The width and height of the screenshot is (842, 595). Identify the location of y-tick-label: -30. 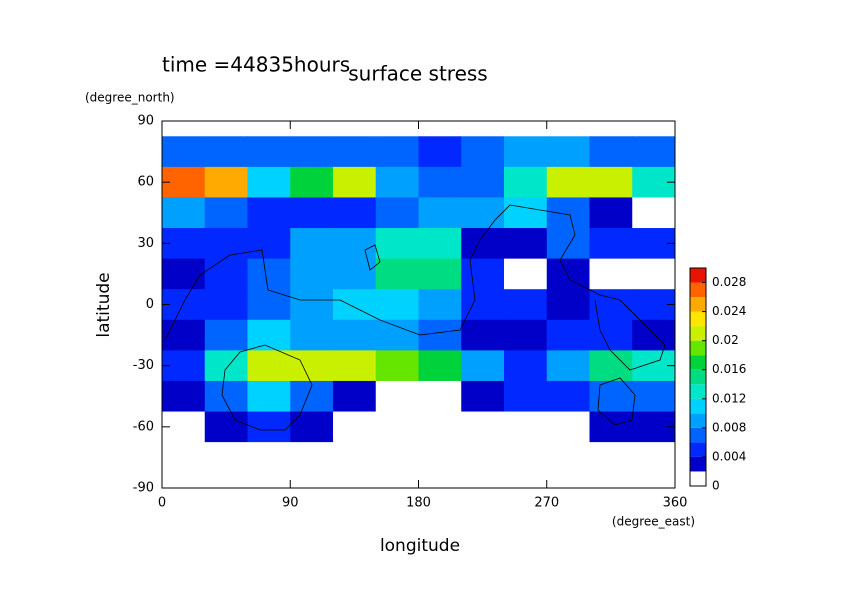
(143, 365).